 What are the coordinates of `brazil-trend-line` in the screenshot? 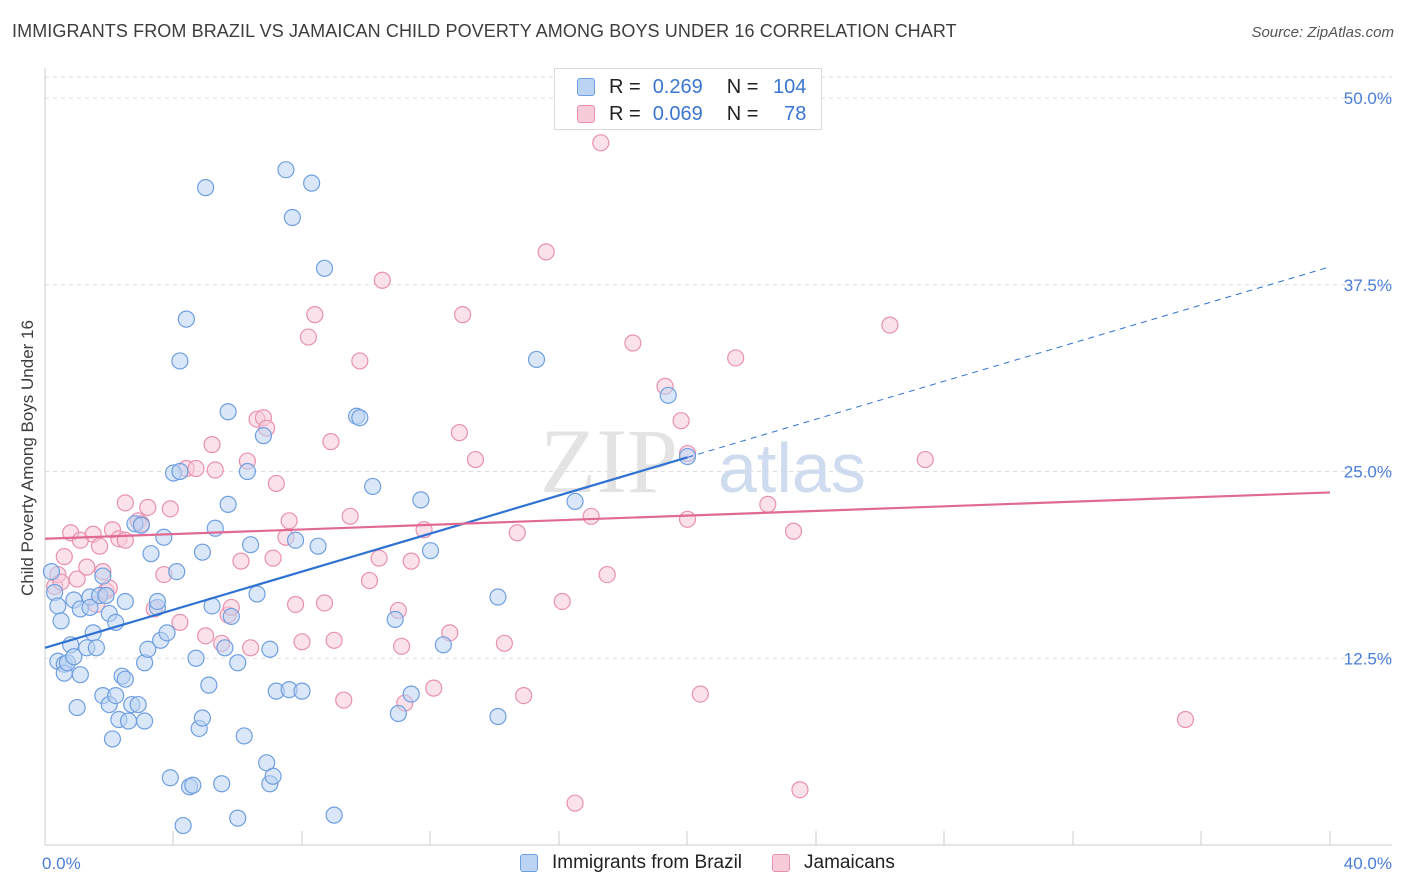 It's located at (366, 552).